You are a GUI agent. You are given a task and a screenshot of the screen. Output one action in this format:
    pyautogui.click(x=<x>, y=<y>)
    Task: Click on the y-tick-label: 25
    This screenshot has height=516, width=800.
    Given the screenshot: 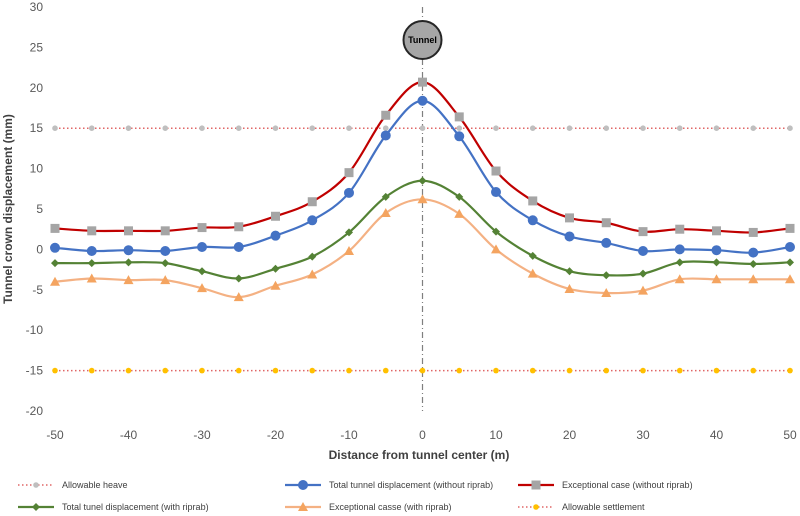 What is the action you would take?
    pyautogui.click(x=37, y=47)
    